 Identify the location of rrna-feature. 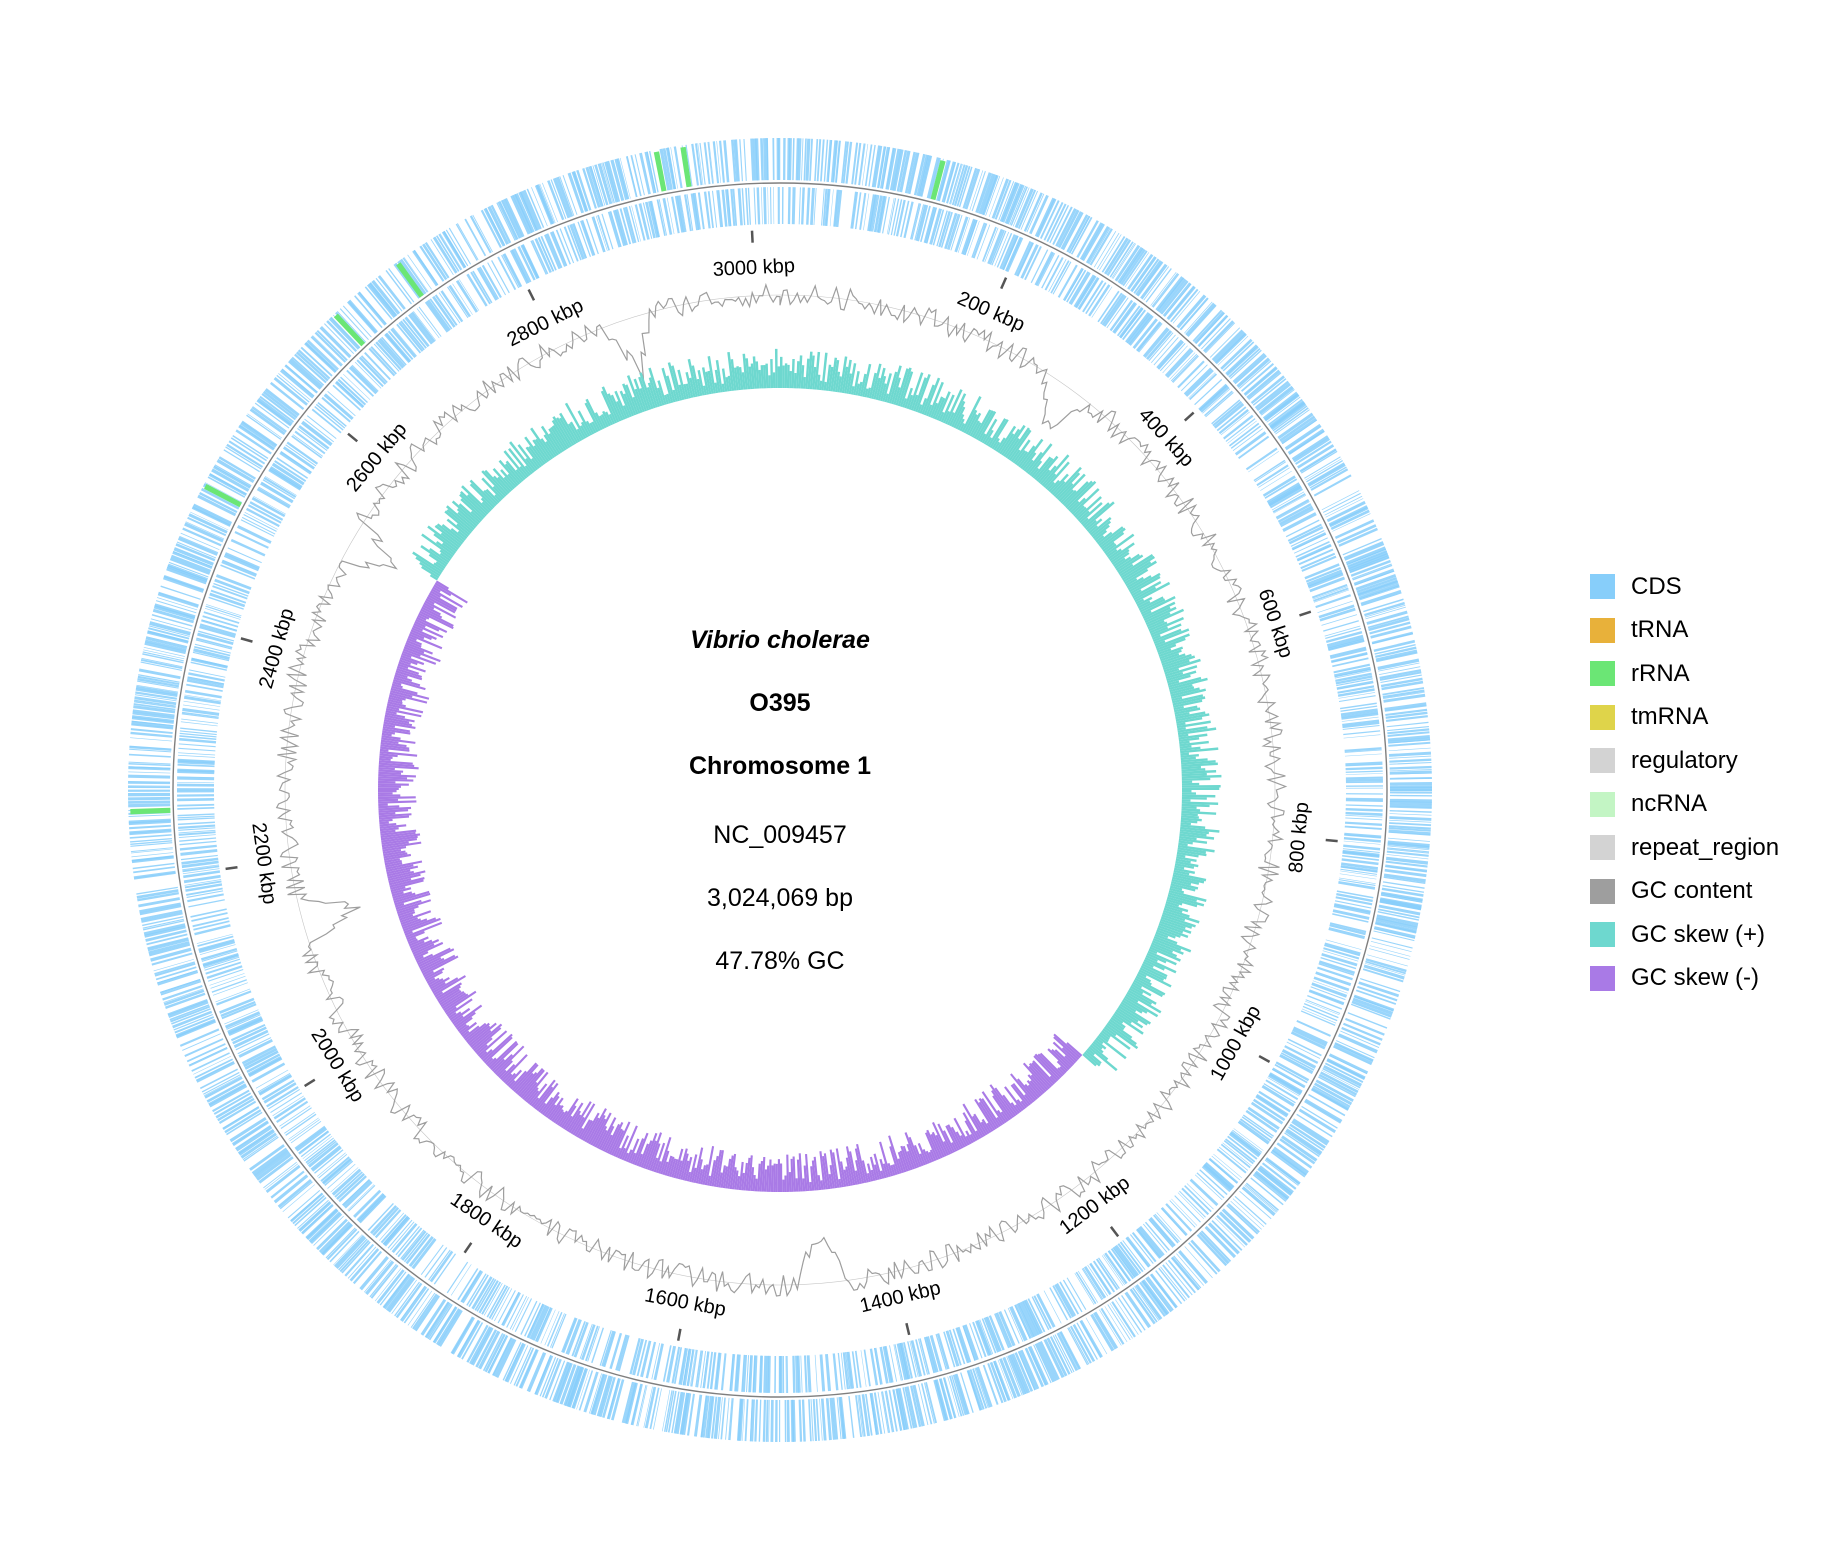
(150, 811).